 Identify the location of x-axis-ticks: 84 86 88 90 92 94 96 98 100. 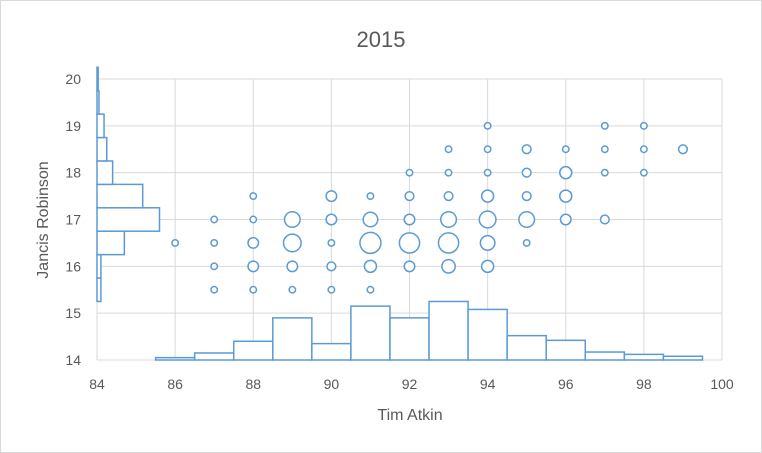
(411, 384).